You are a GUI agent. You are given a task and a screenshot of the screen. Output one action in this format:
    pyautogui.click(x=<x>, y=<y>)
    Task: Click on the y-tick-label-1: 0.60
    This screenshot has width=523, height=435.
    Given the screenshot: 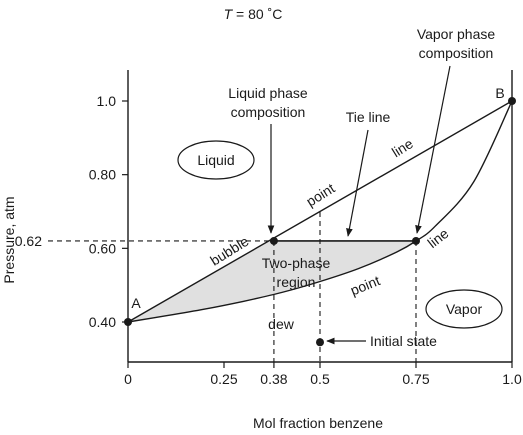 What is the action you would take?
    pyautogui.click(x=102, y=248)
    